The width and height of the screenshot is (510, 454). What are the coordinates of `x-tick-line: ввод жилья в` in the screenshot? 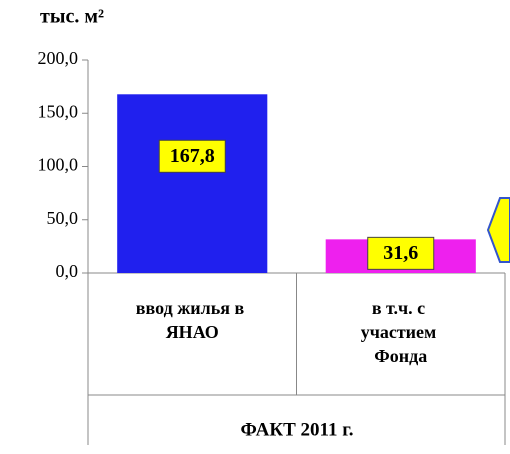 It's located at (192, 308).